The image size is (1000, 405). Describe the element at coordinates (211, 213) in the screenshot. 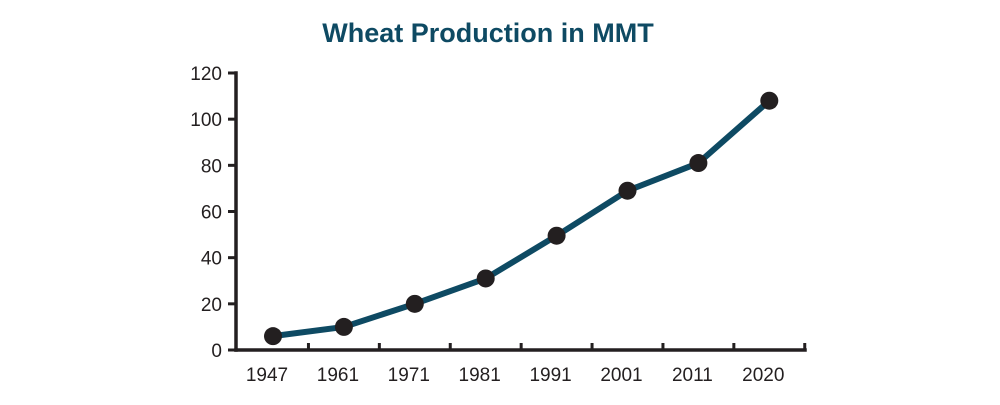

I see `y-tick-label: 60` at that location.